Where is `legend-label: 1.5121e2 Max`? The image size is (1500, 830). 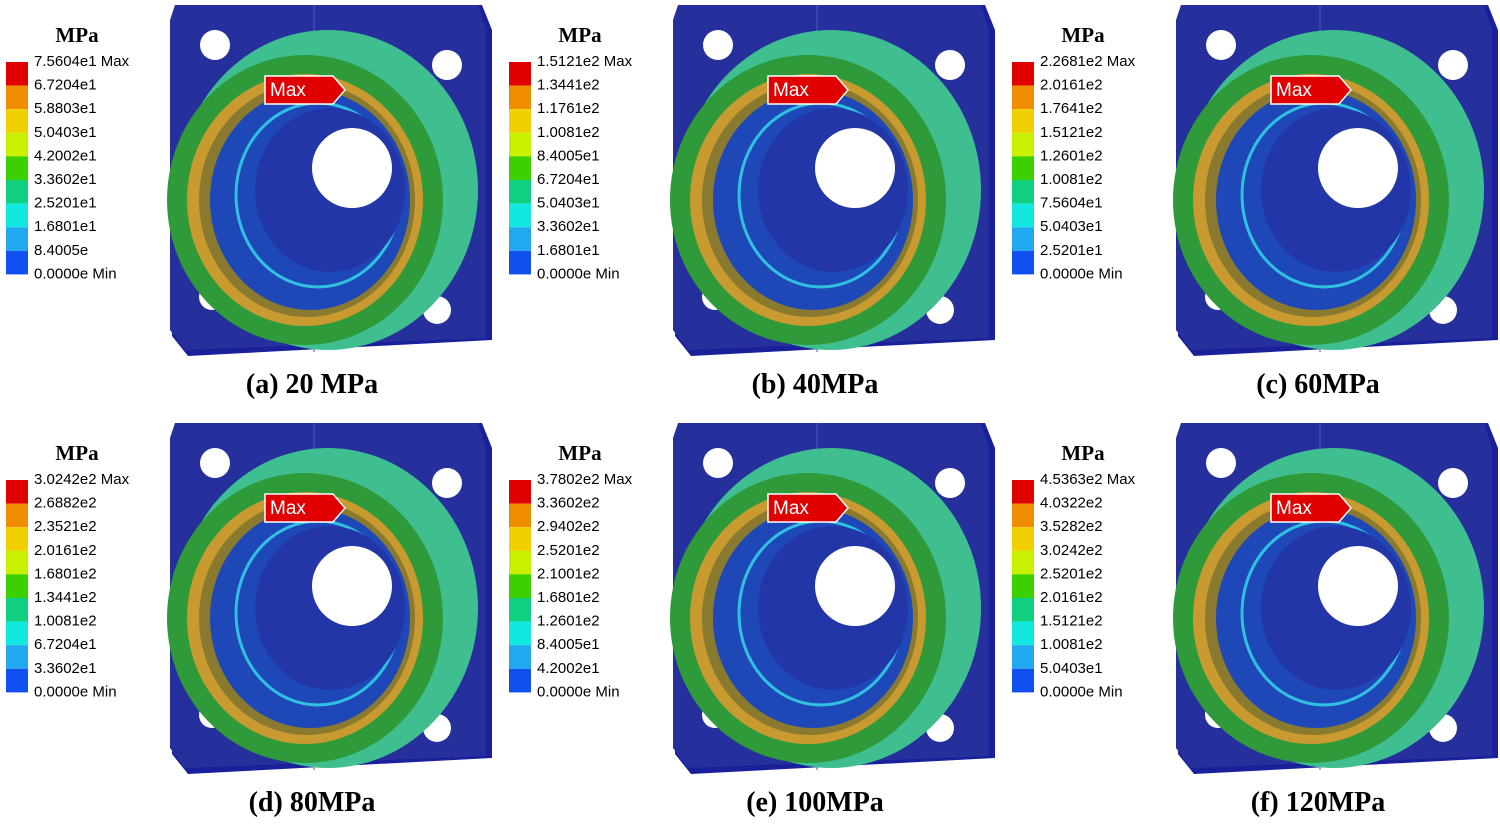
legend-label: 1.5121e2 Max is located at coordinates (585, 61).